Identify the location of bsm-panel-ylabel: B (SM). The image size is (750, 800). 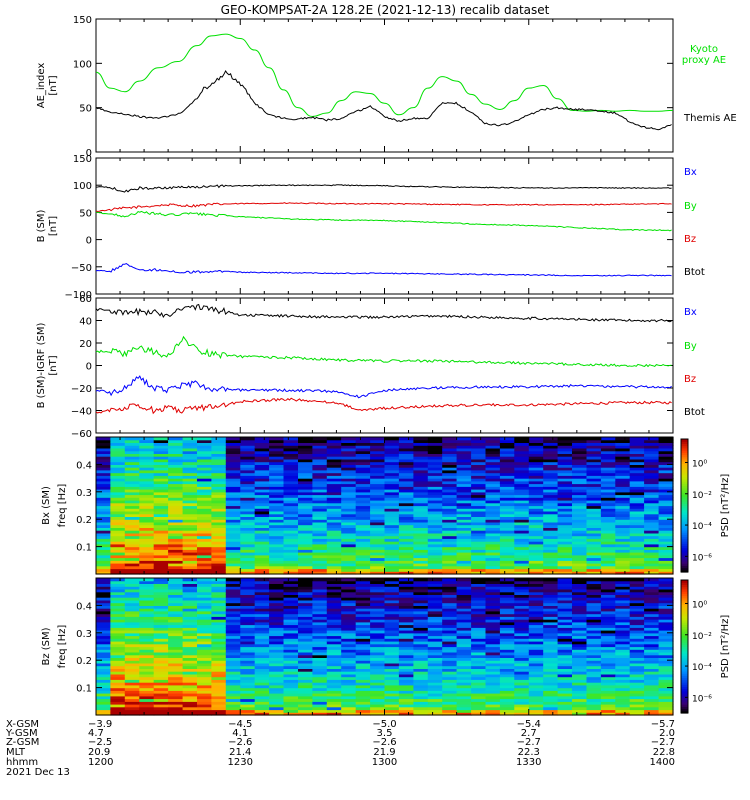
(41, 225).